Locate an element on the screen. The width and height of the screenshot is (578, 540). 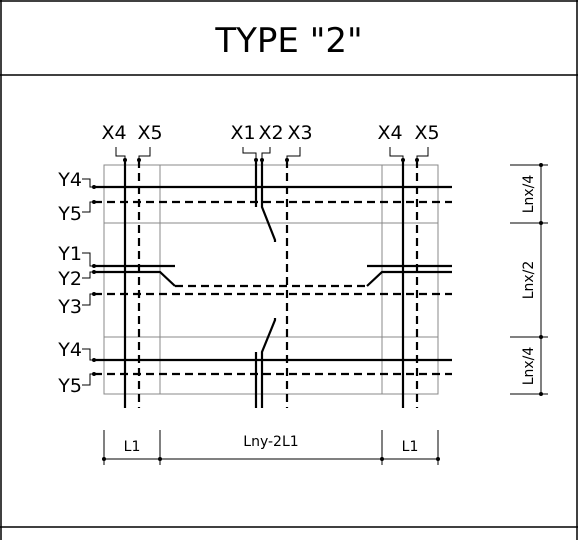
column-label-x2: X2 is located at coordinates (270, 133).